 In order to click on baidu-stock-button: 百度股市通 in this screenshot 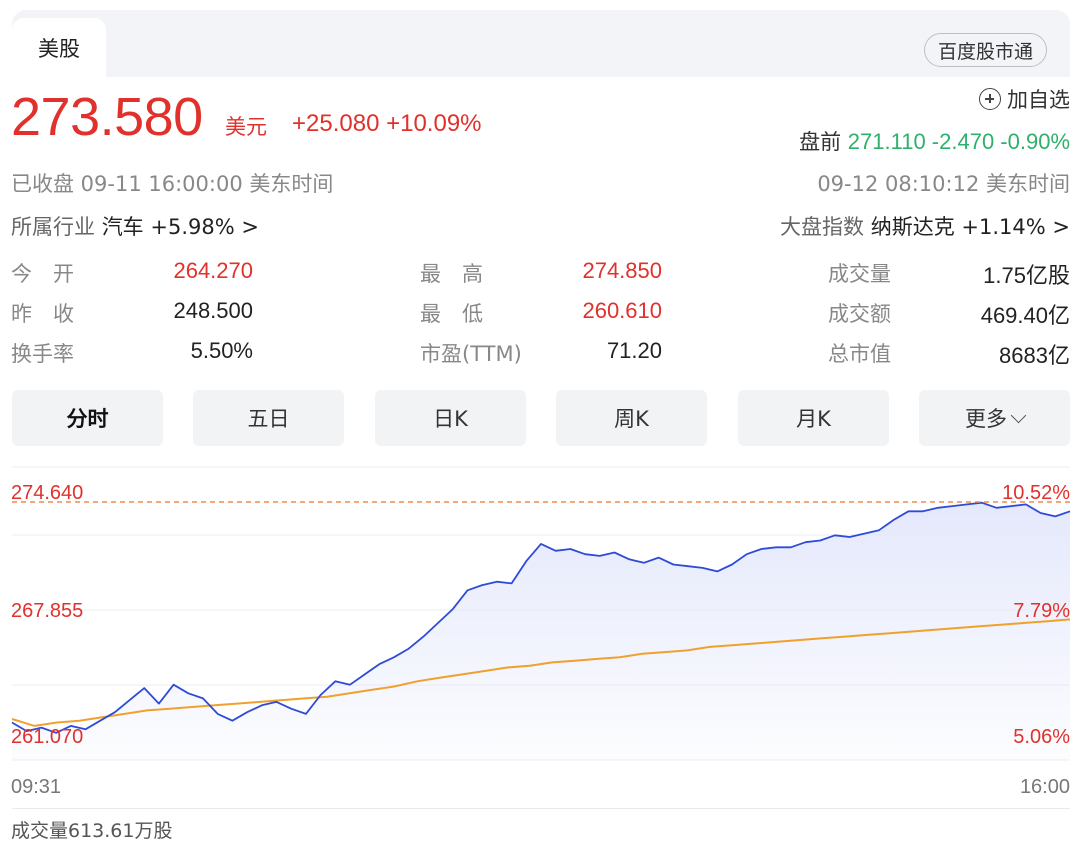, I will do `click(985, 50)`.